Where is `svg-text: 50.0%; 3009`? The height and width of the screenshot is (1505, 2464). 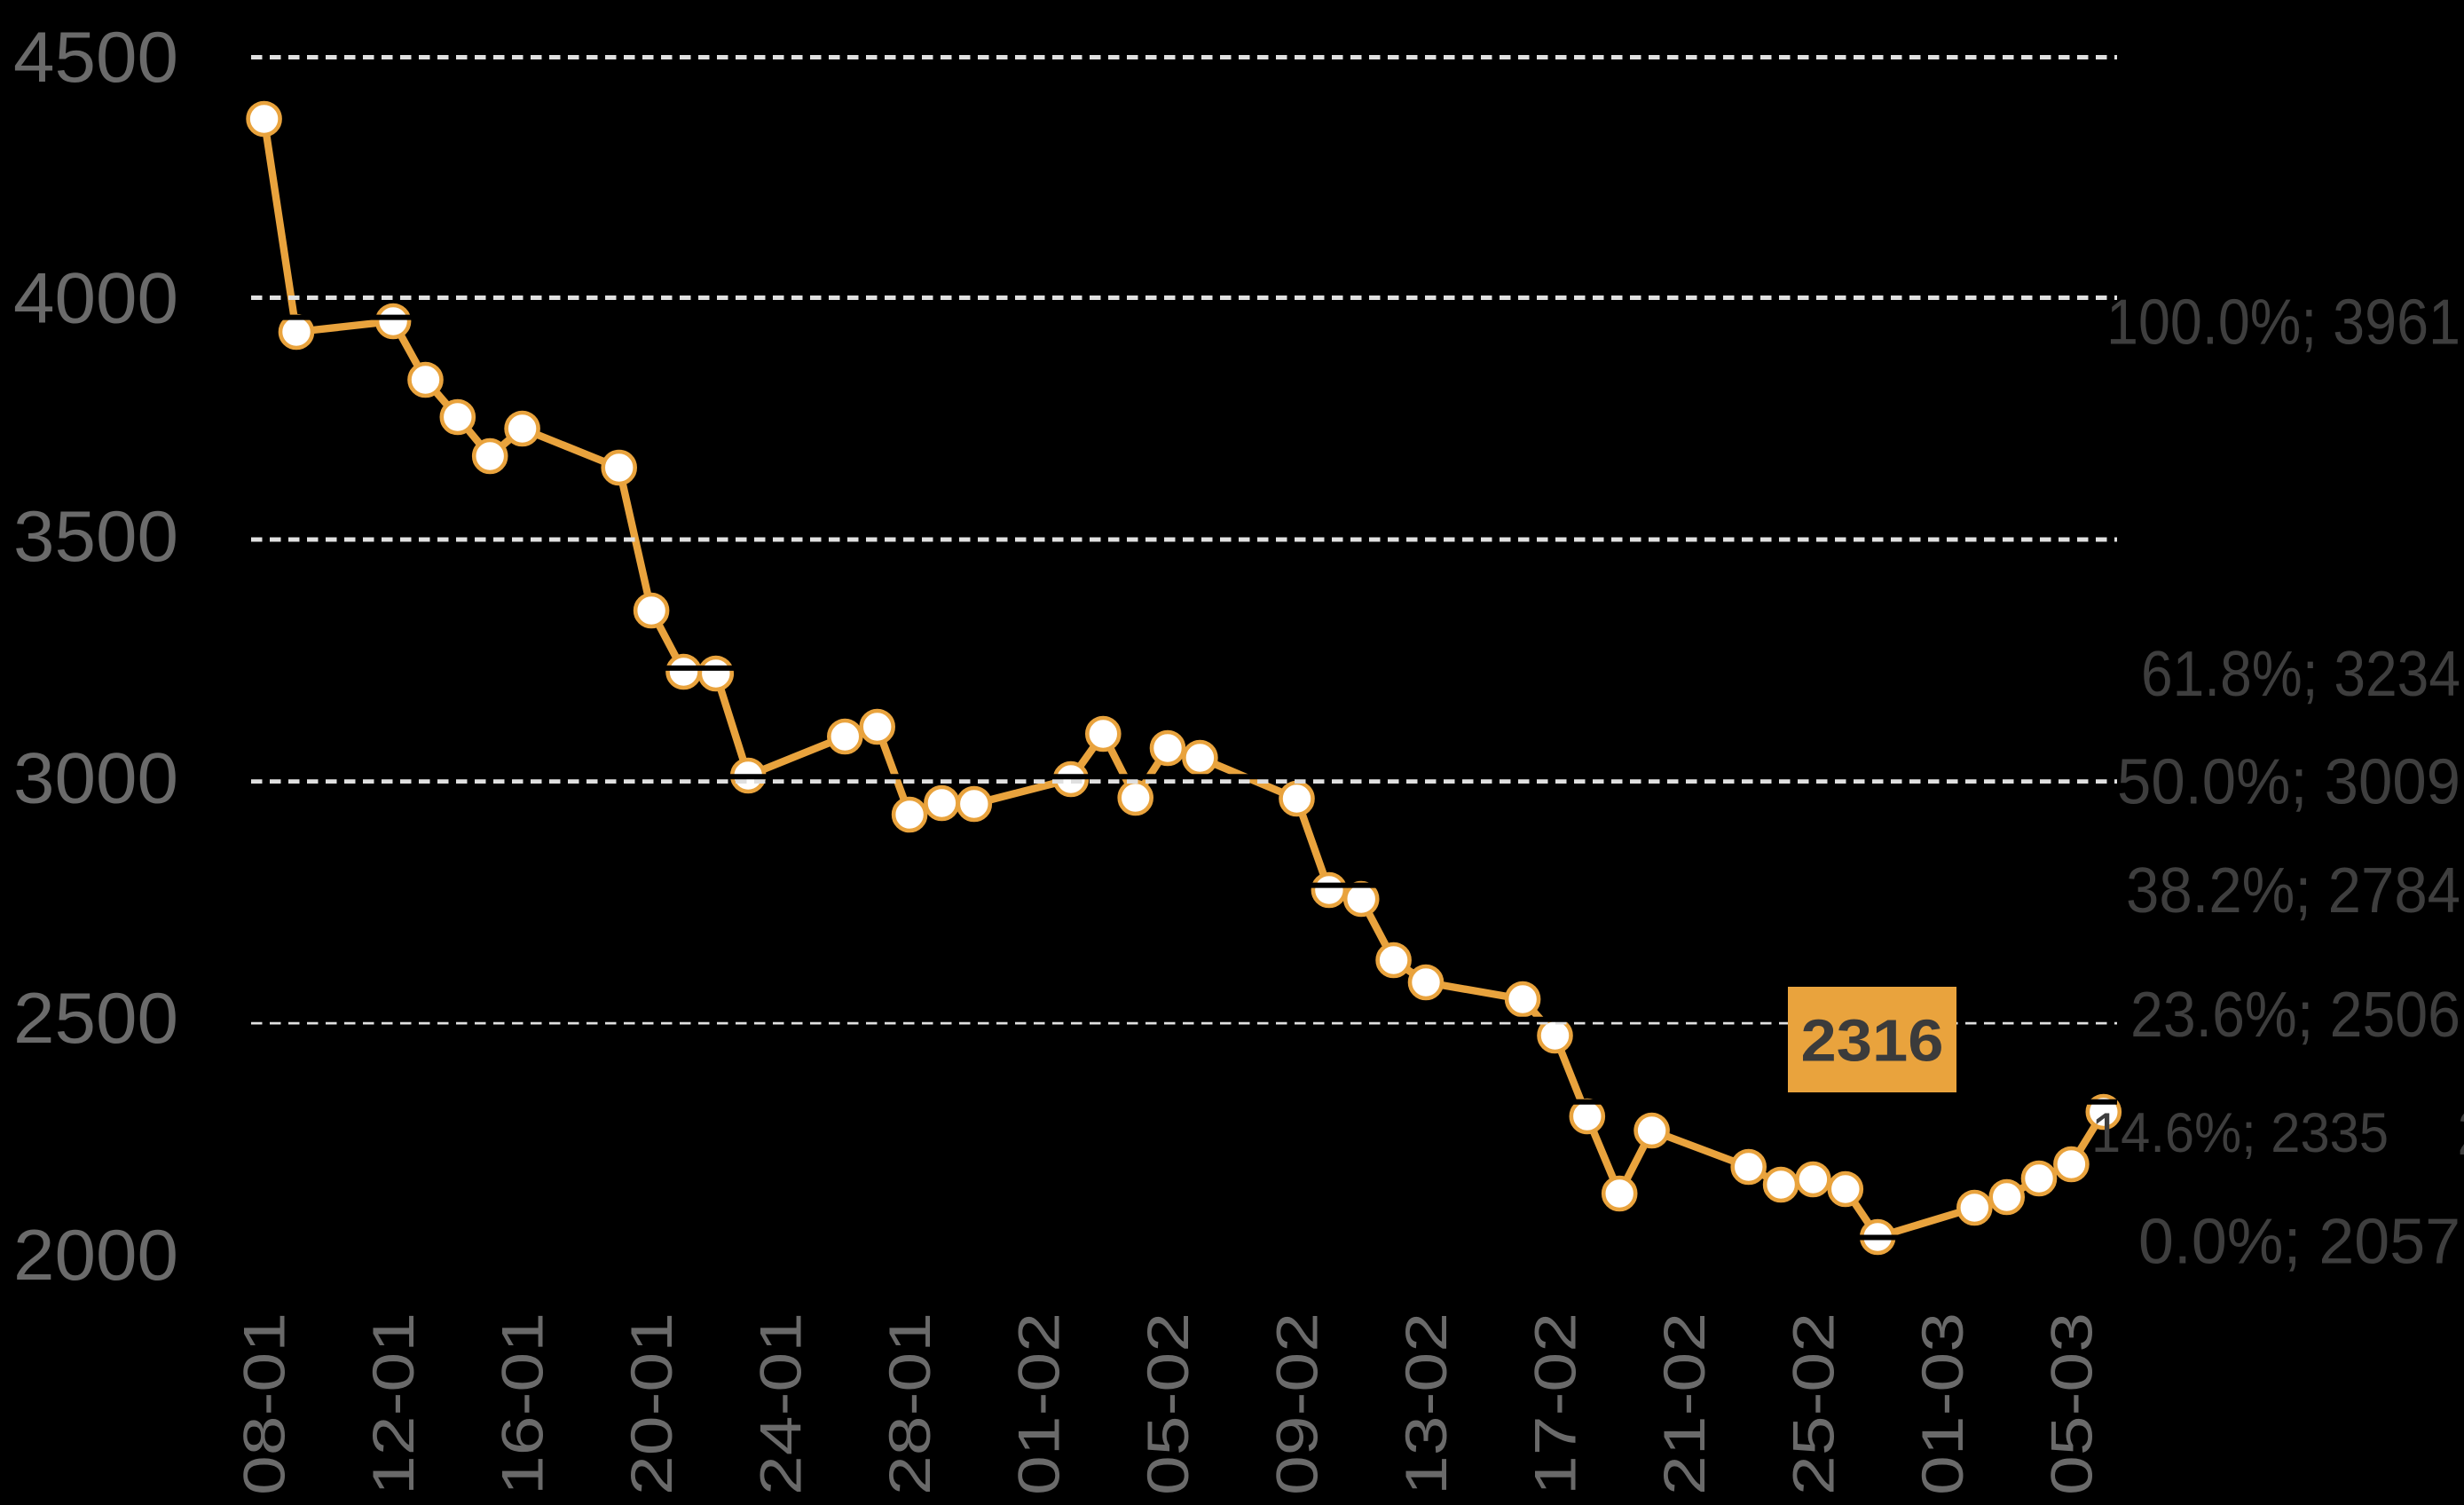
svg-text: 50.0%; 3009 is located at coordinates (2288, 781).